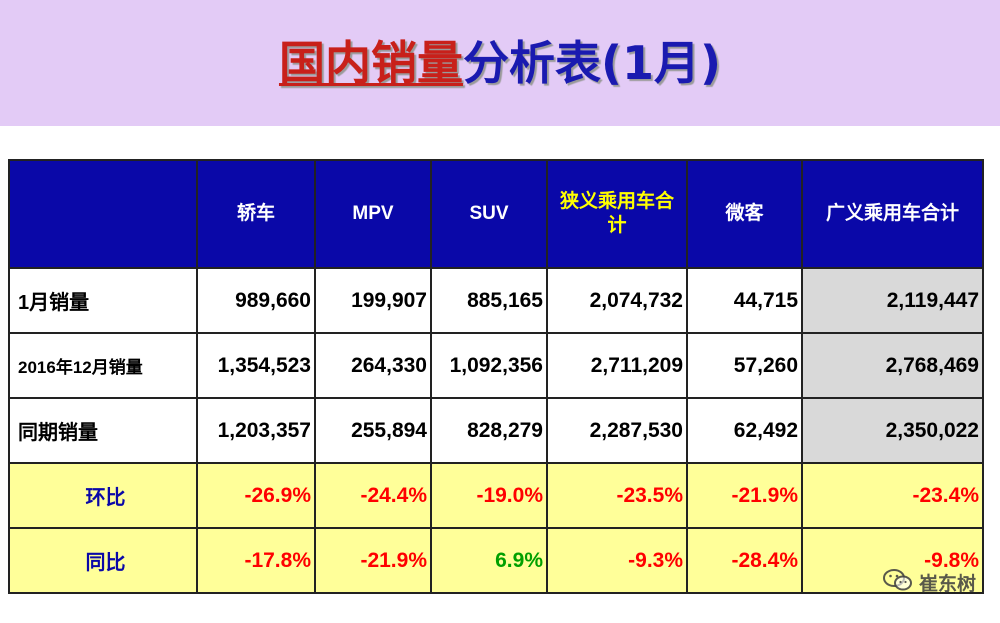 The image size is (1000, 623). What do you see at coordinates (892, 214) in the screenshot?
I see `header-broad-total: 广义乘用车合计` at bounding box center [892, 214].